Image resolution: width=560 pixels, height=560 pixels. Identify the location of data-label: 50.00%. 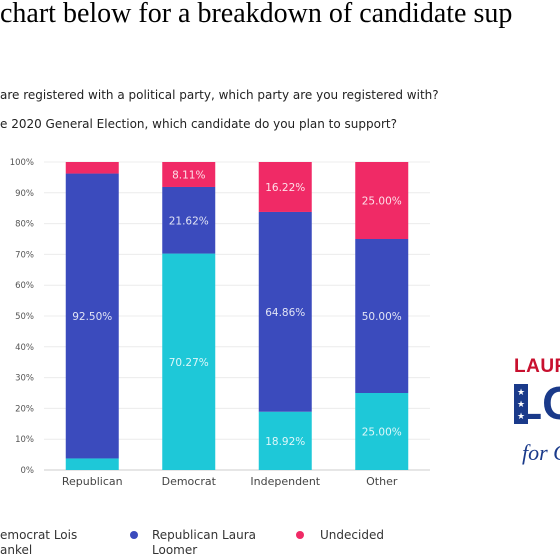
(382, 317).